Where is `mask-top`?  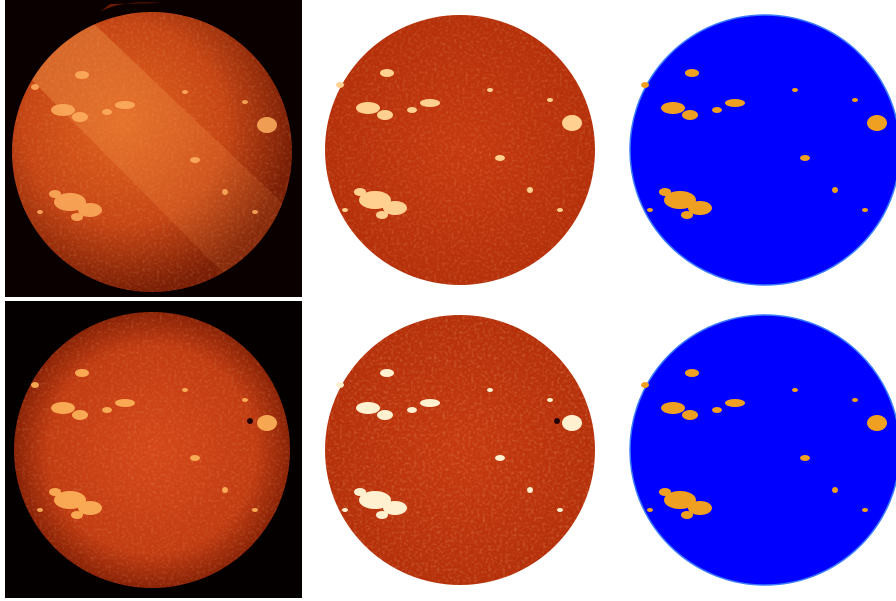
mask-top is located at coordinates (762, 150).